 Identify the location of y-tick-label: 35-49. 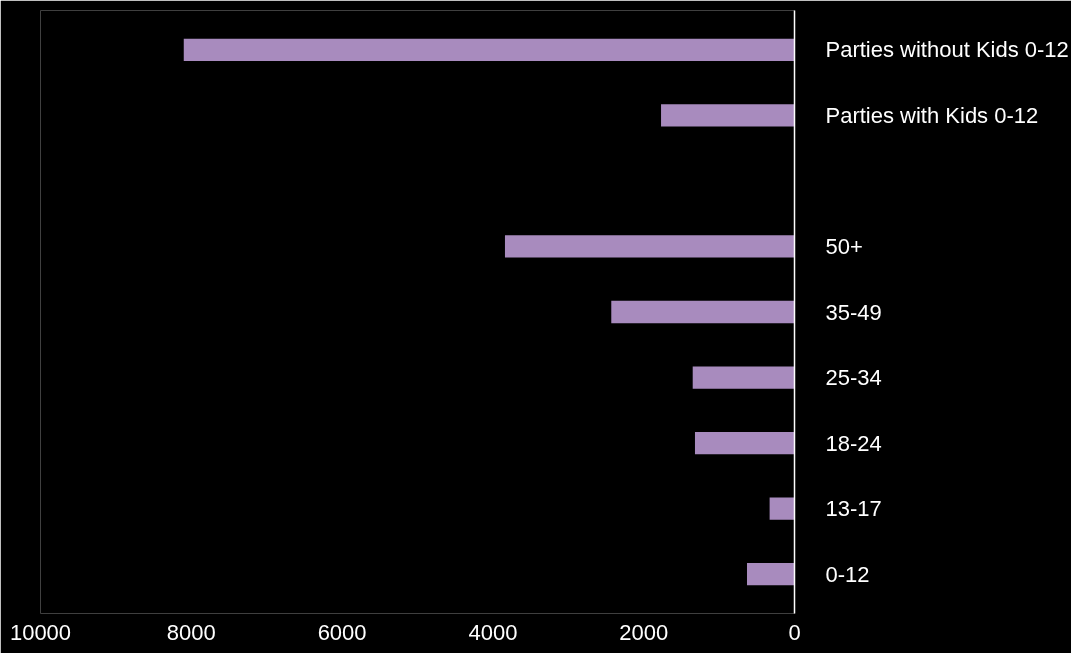
(853, 312).